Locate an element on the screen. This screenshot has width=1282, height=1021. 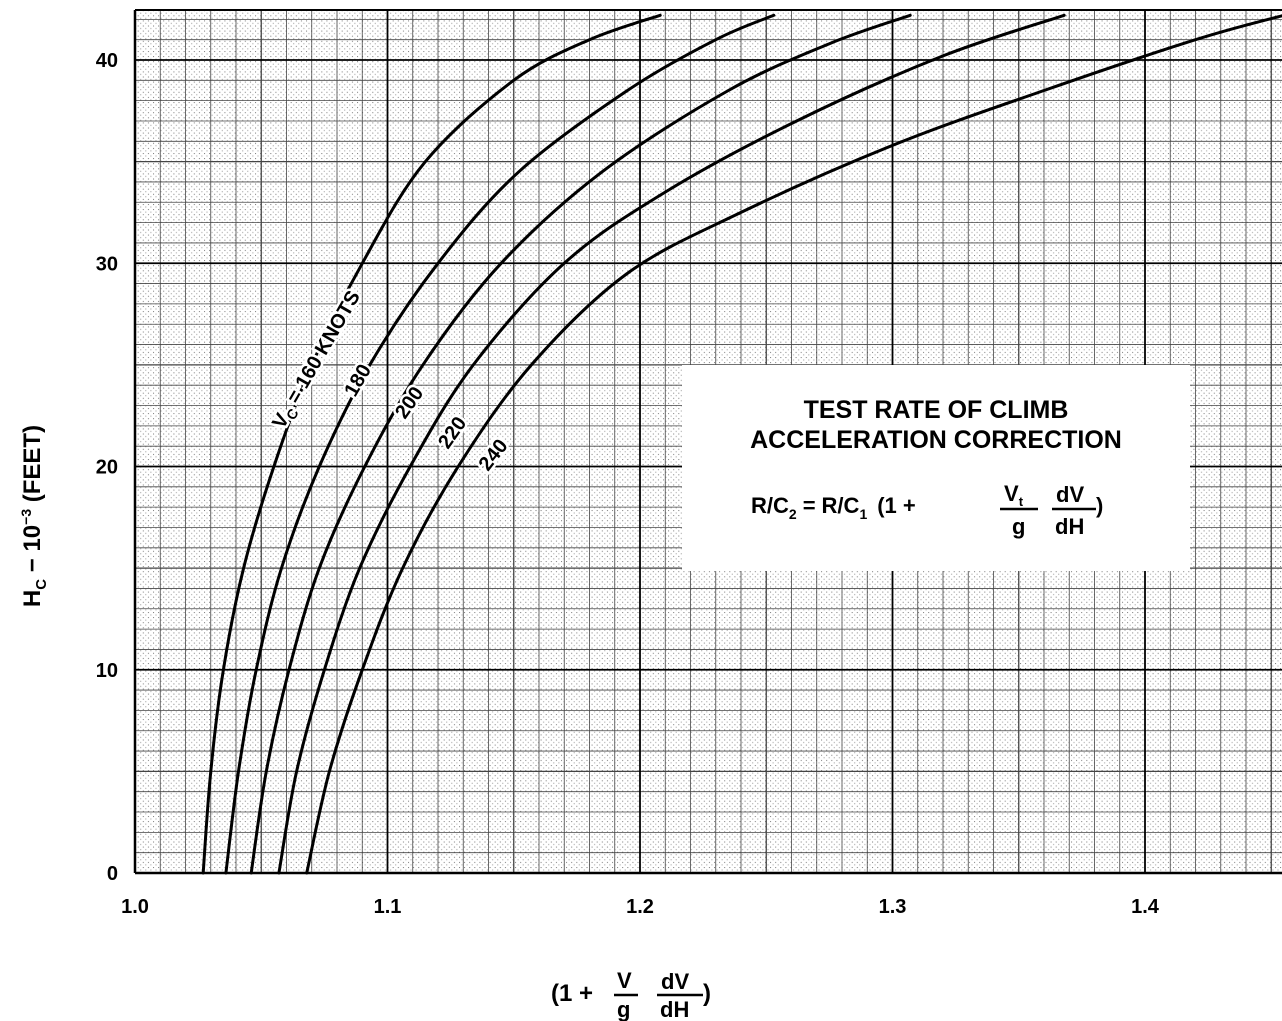
xl-den1: g is located at coordinates (623, 1009).